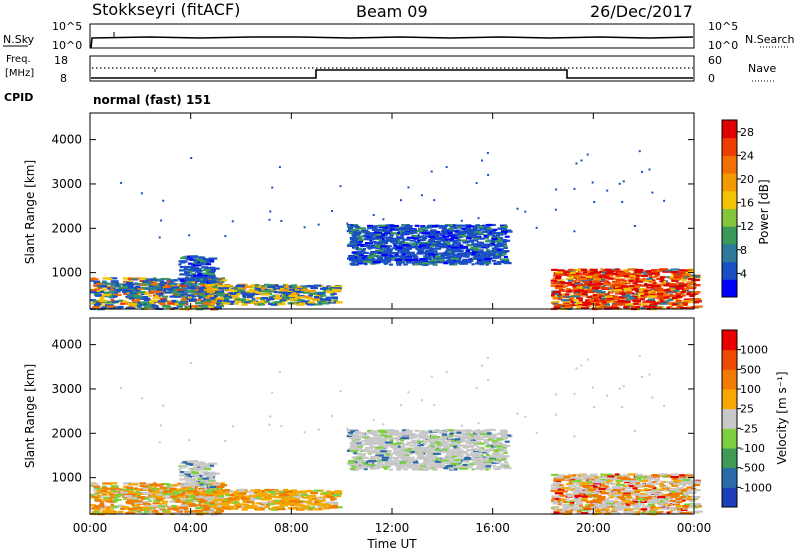  Describe the element at coordinates (729, 270) in the screenshot. I see `colorbar-swatch` at that location.